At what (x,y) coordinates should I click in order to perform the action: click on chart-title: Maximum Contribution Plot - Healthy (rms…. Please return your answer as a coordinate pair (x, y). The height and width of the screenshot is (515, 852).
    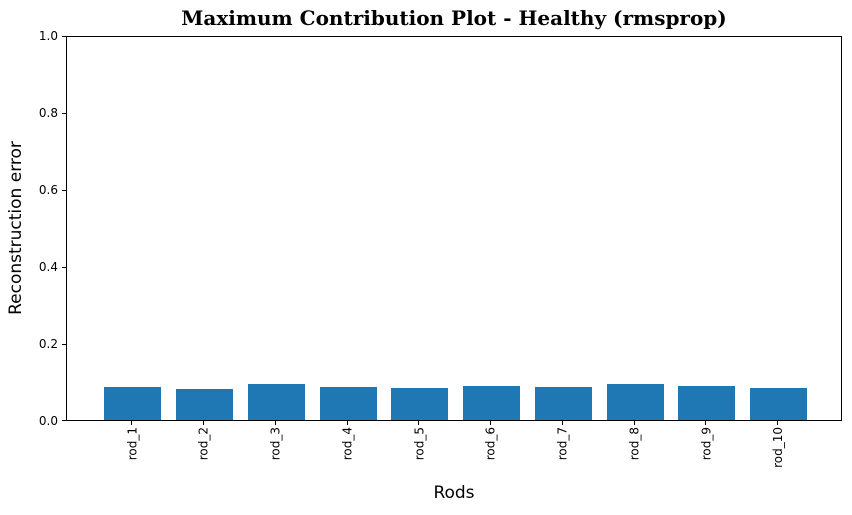
    Looking at the image, I should click on (454, 18).